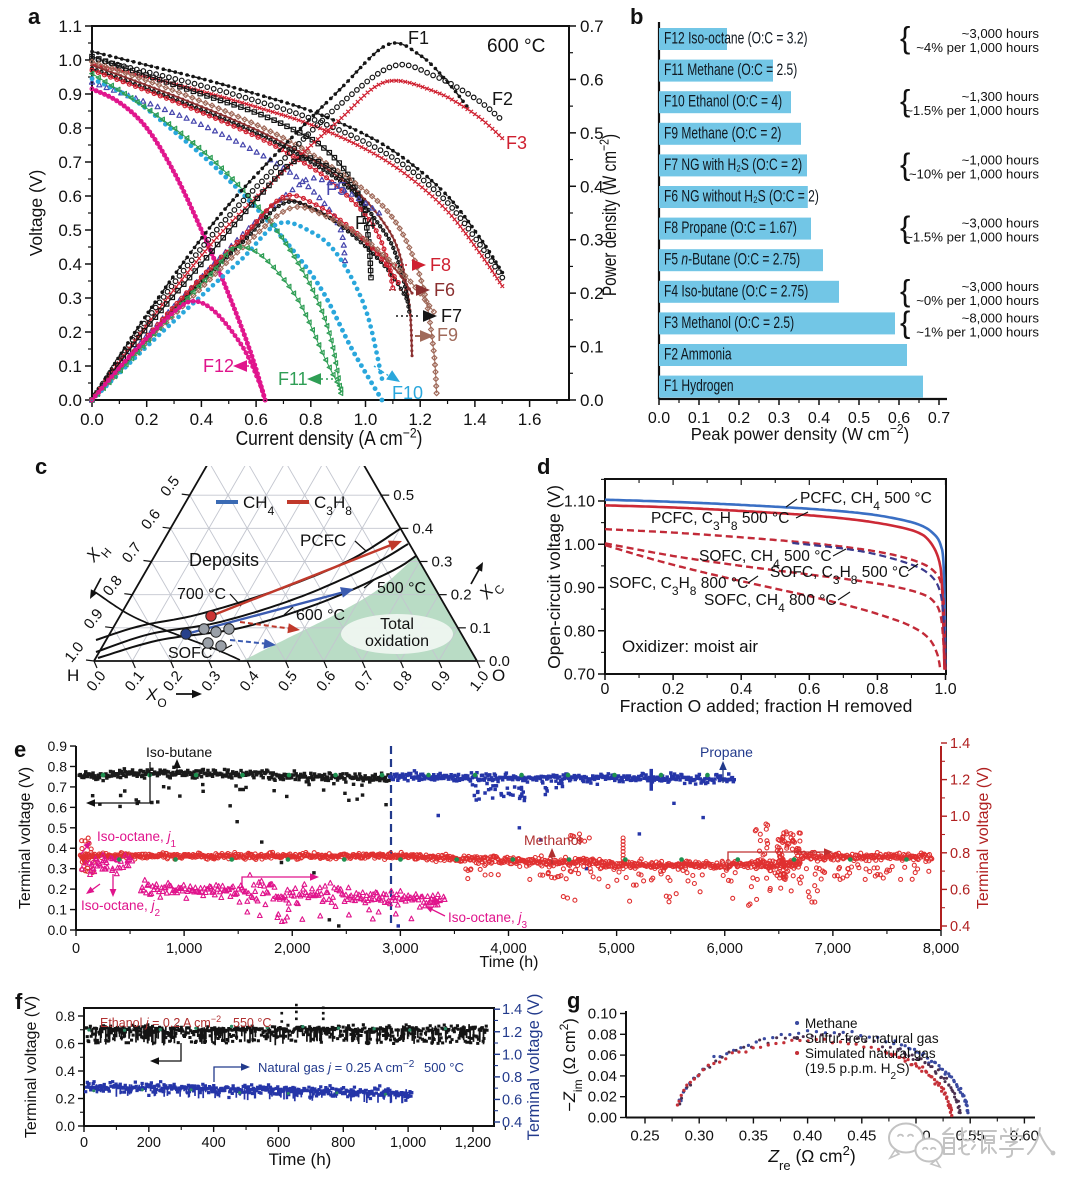 The width and height of the screenshot is (1080, 1191). Describe the element at coordinates (977, 300) in the screenshot. I see `svg-text: ~0% per 1,000 hours` at that location.